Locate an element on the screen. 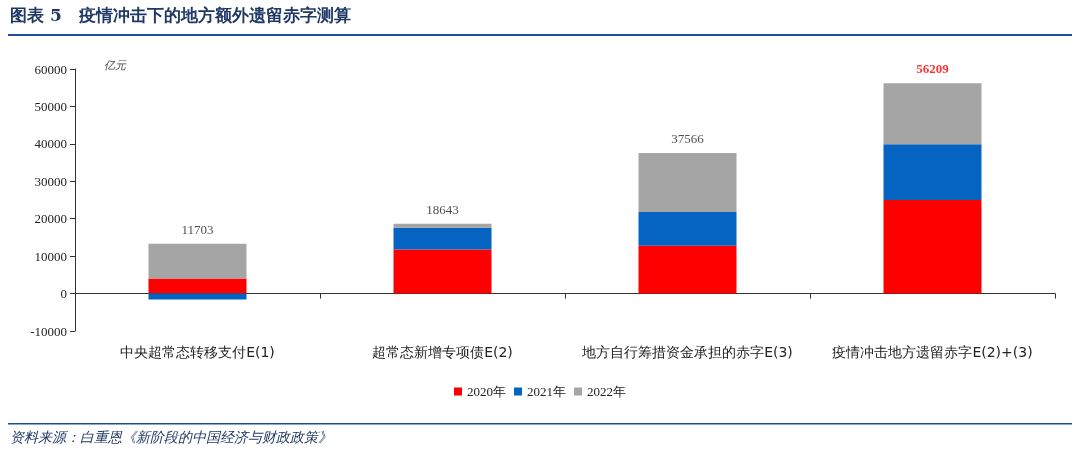  y-tick-label: 10000 is located at coordinates (50, 256).